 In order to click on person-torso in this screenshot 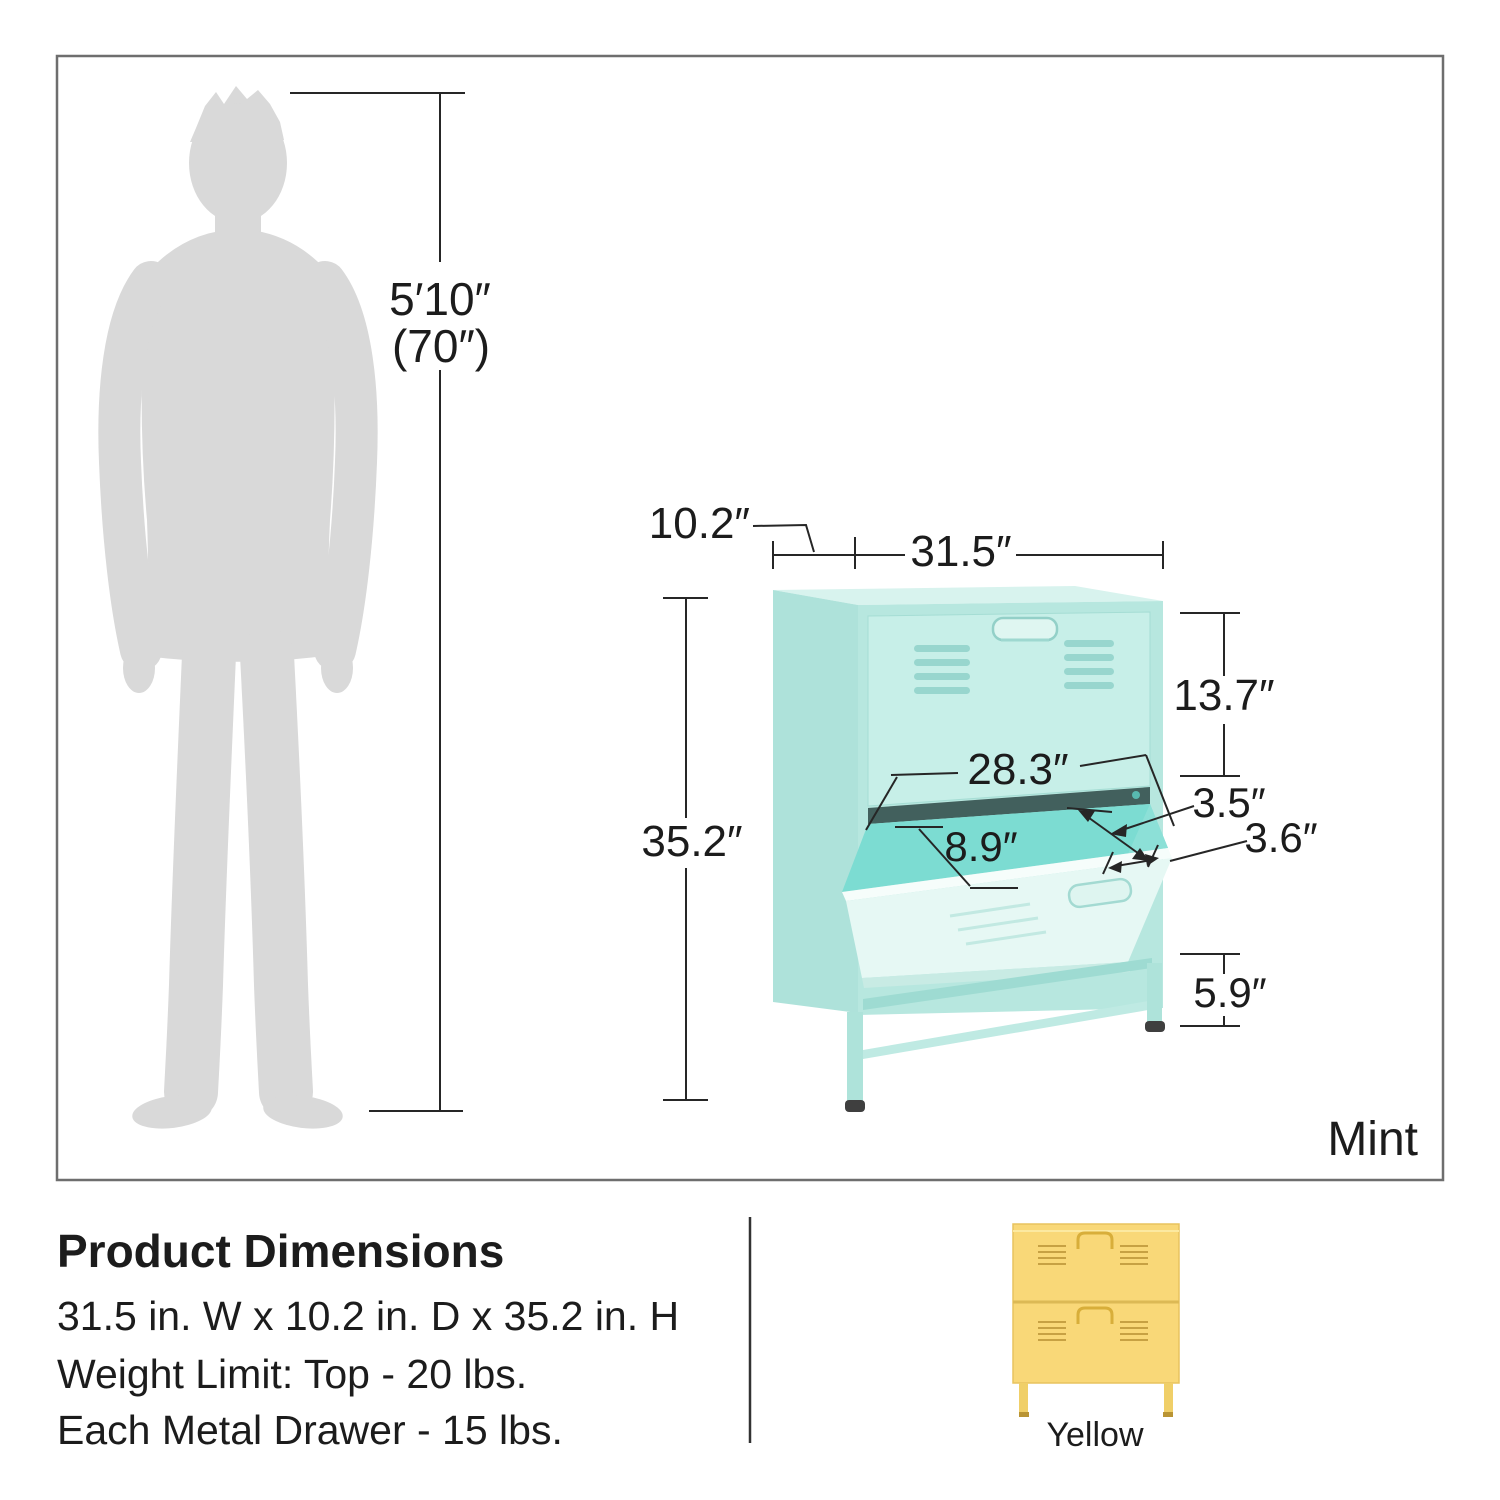, I will do `click(238, 445)`.